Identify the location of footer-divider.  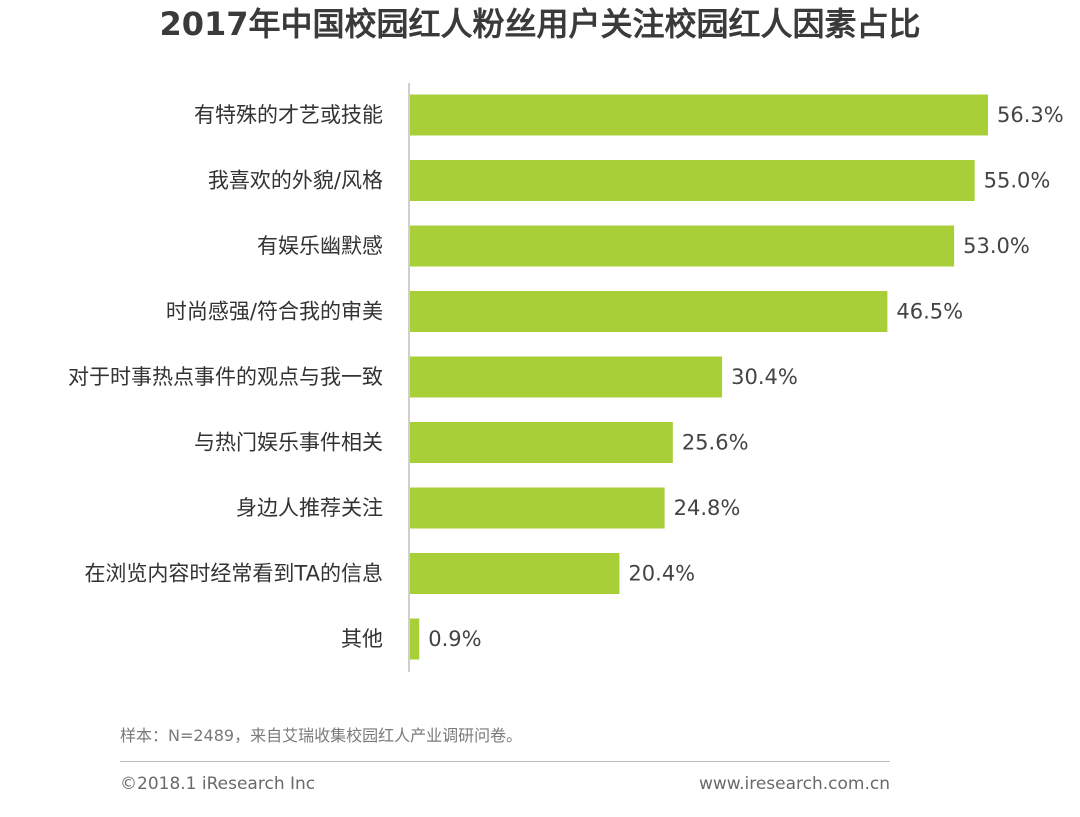
(505, 761).